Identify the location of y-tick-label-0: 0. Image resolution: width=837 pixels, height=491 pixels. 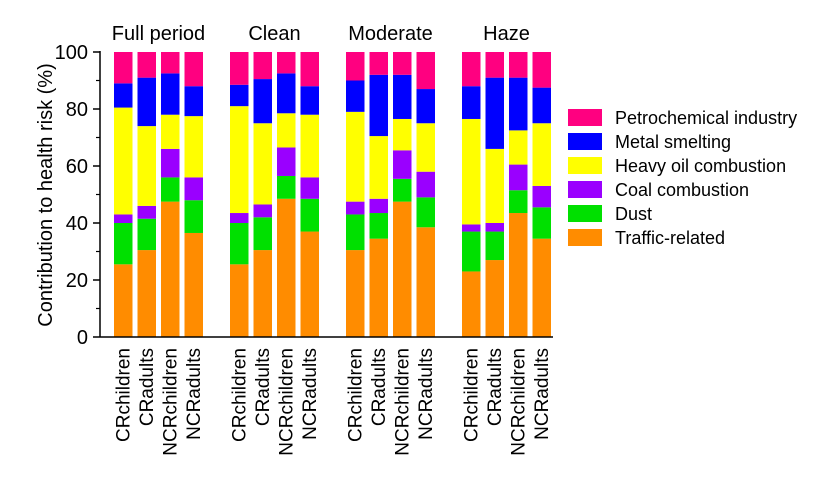
(82, 338).